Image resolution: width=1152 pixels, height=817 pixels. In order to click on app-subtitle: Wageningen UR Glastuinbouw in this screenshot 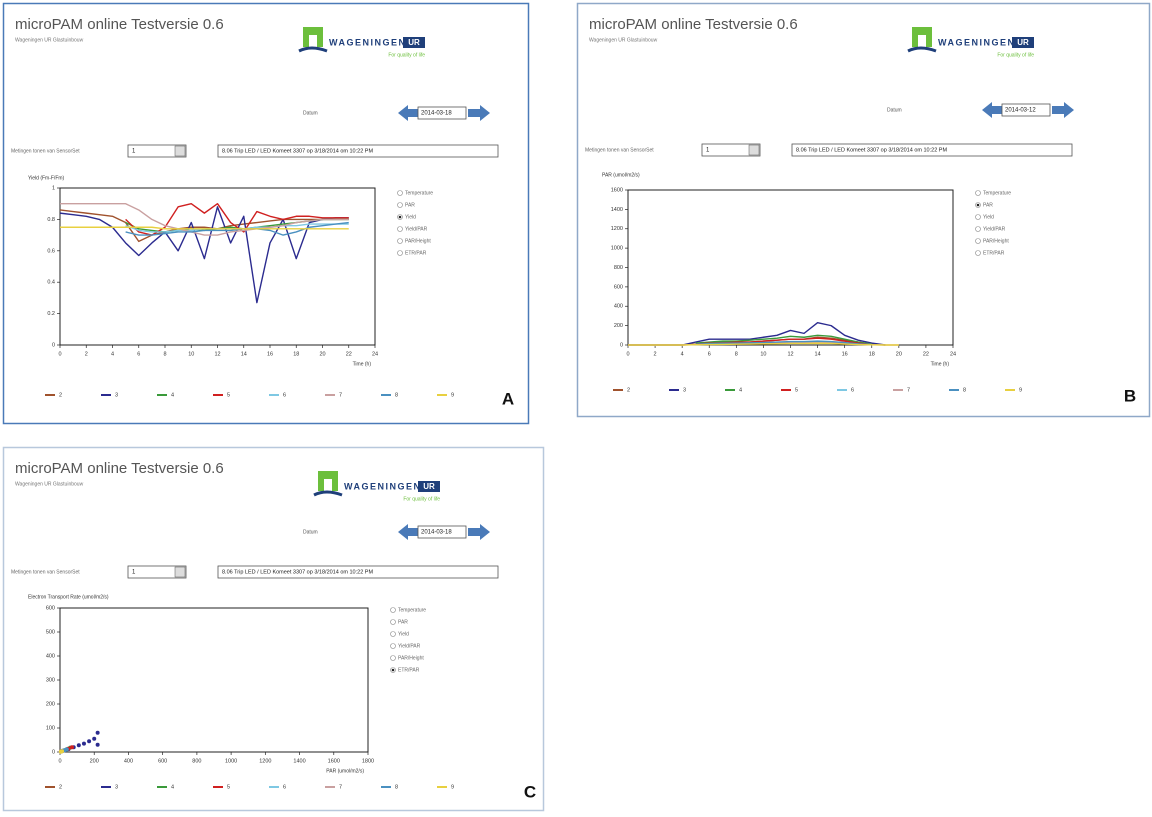, I will do `click(49, 40)`.